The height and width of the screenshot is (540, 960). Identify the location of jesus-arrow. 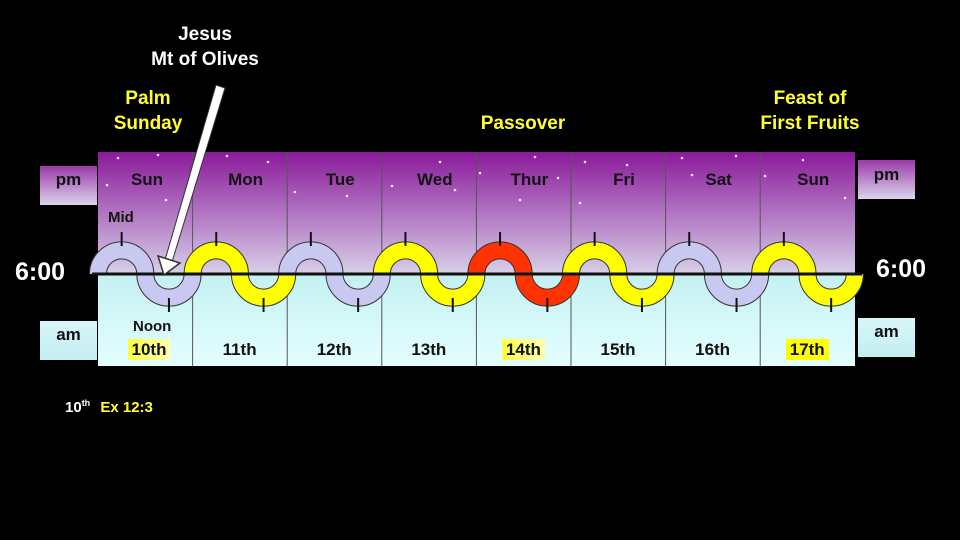
(191, 180).